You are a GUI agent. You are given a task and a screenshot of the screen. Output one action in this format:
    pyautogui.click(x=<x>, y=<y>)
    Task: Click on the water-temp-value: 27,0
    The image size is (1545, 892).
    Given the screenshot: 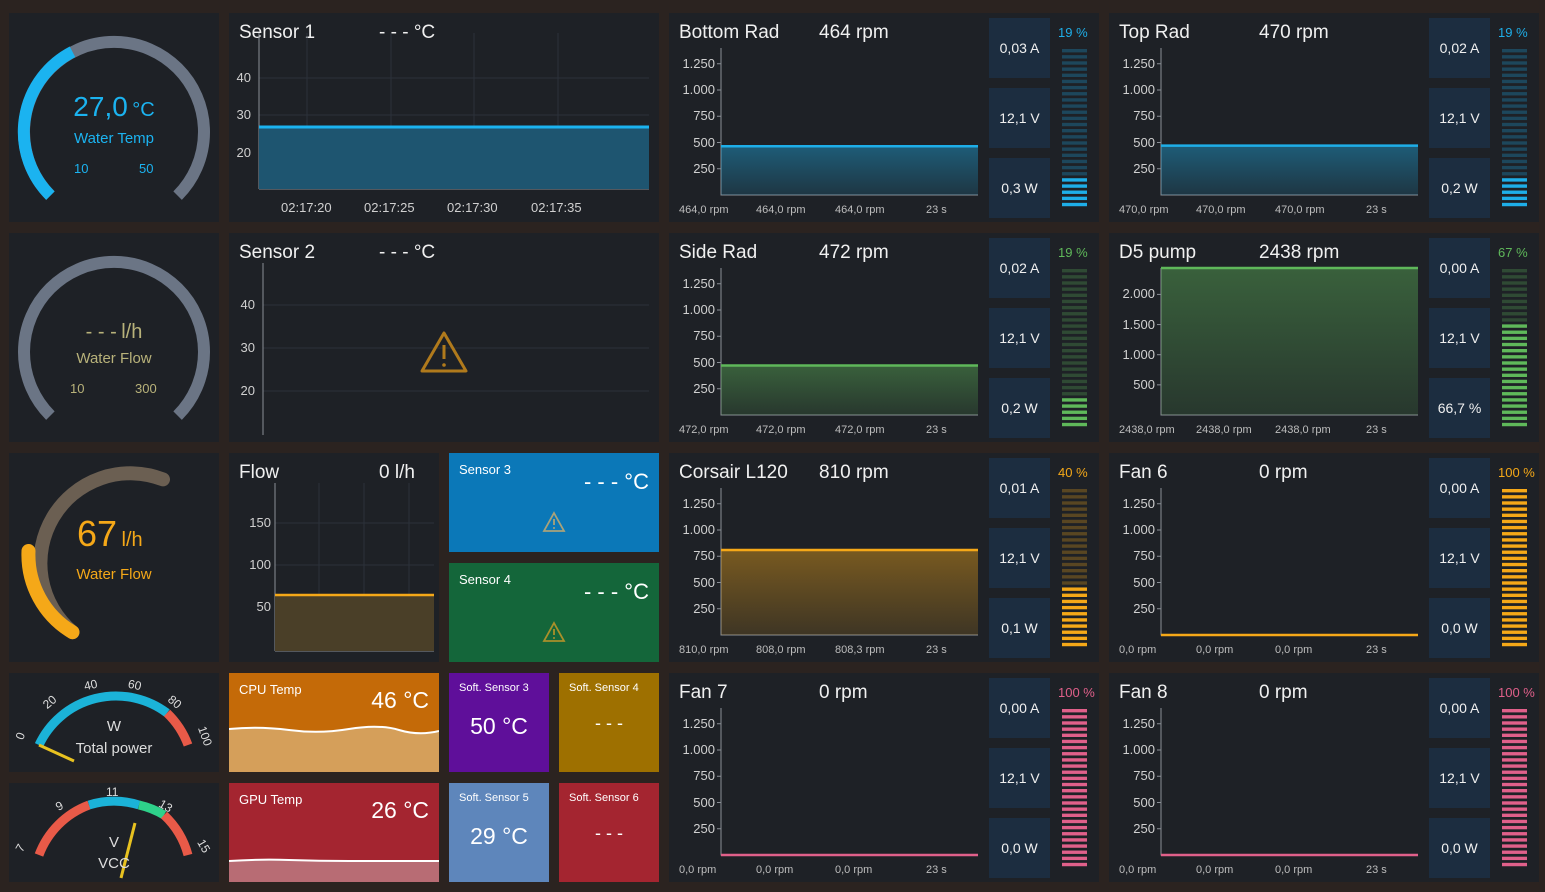 What is the action you would take?
    pyautogui.click(x=100, y=106)
    